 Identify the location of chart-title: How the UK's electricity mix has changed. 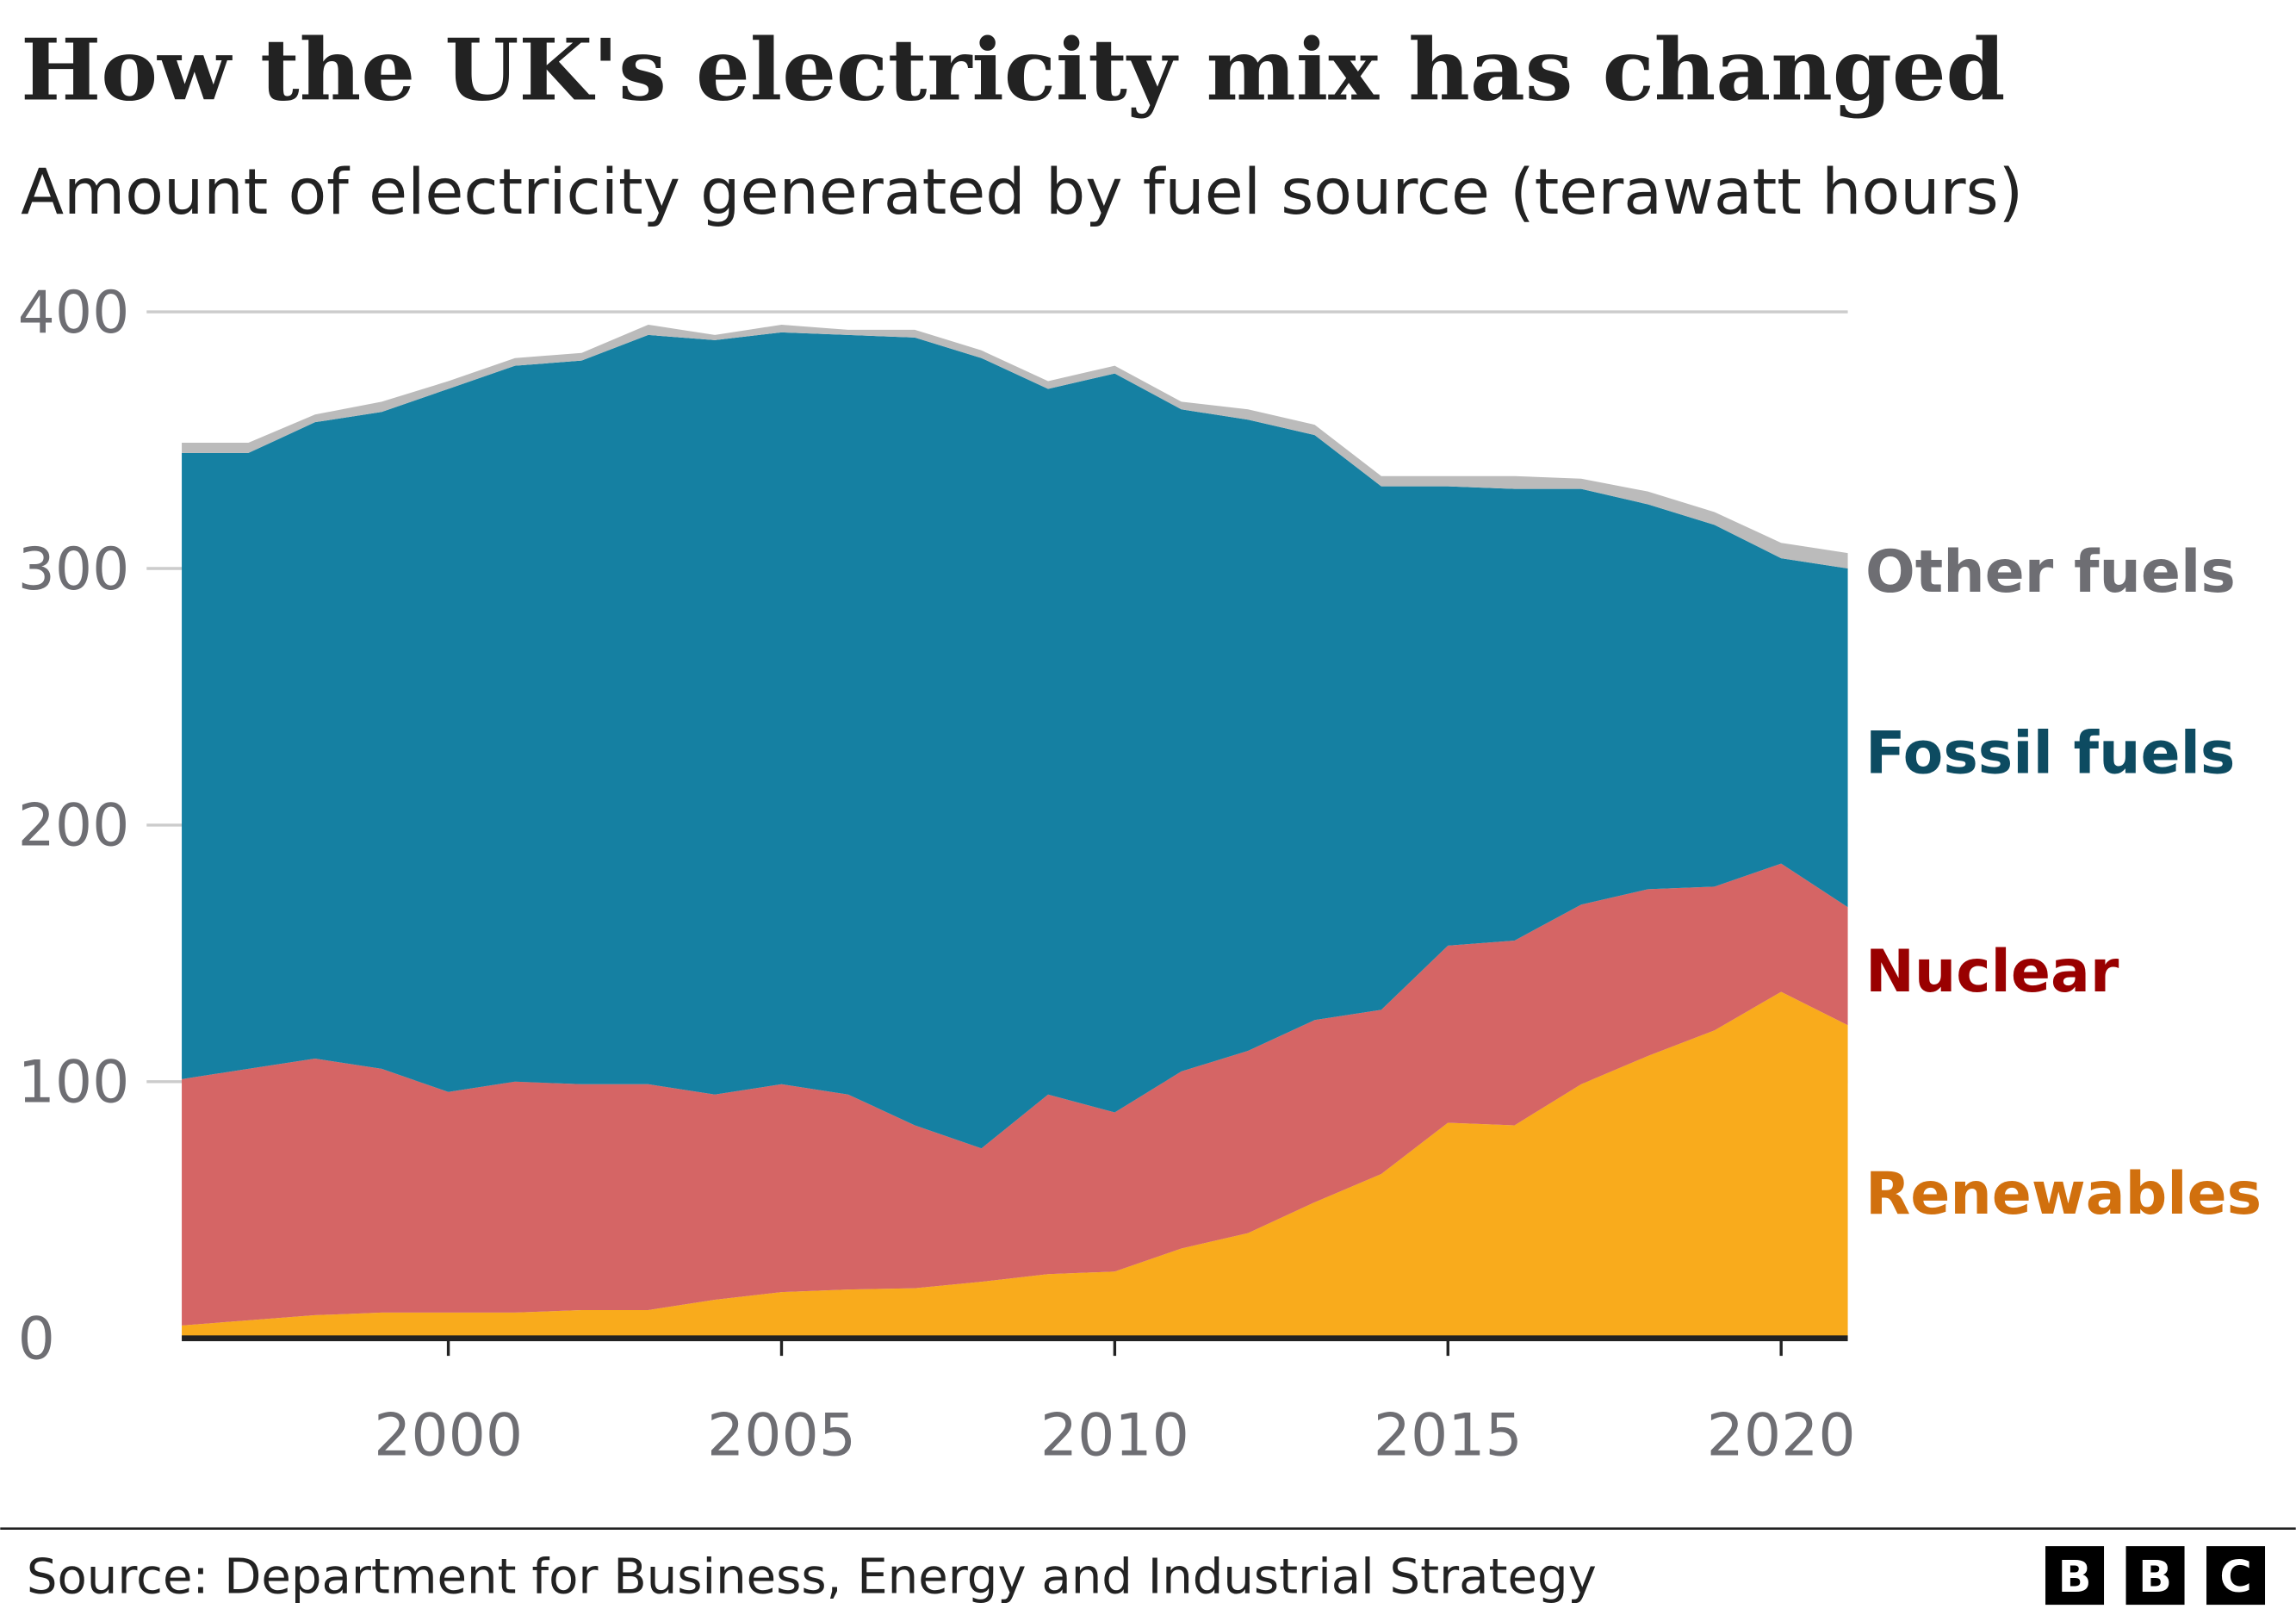
(1013, 71).